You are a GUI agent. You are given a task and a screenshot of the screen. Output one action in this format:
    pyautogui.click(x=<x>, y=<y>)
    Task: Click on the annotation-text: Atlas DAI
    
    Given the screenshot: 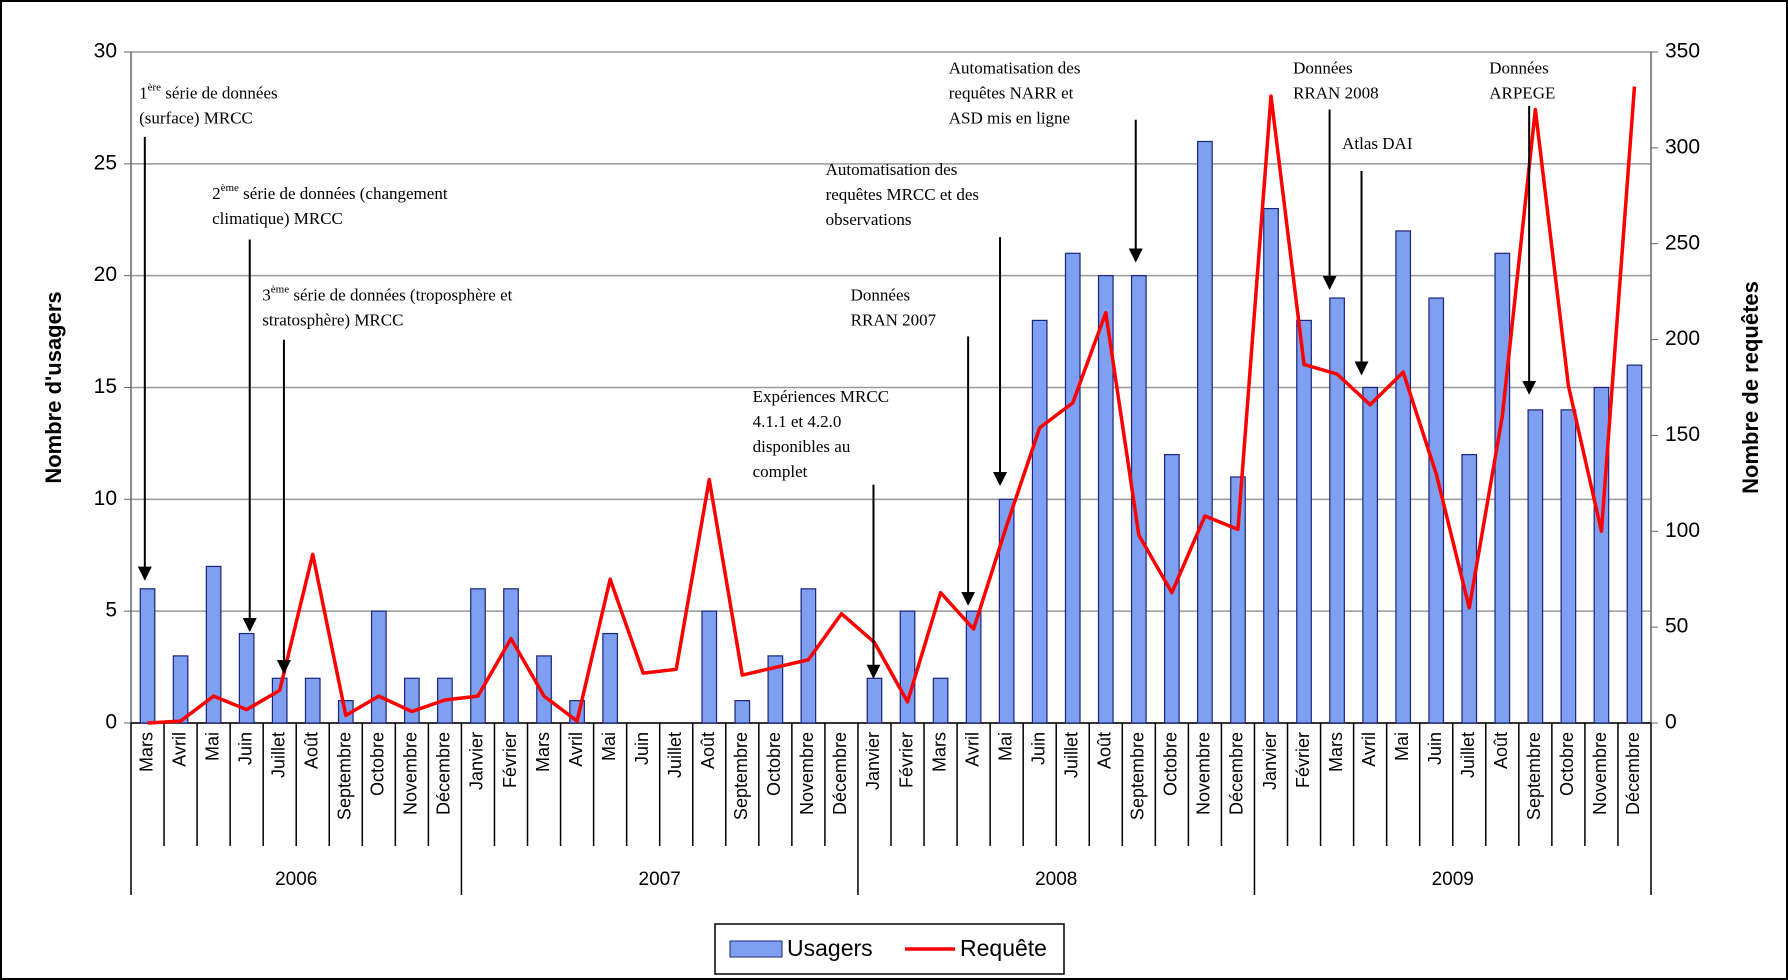 What is the action you would take?
    pyautogui.click(x=1377, y=143)
    